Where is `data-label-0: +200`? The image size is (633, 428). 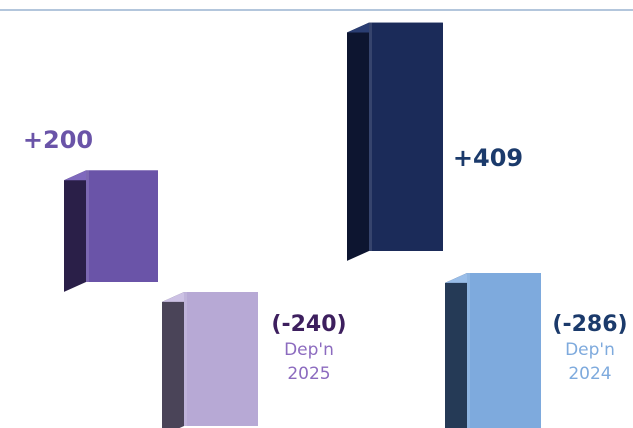 data-label-0: +200 is located at coordinates (58, 140).